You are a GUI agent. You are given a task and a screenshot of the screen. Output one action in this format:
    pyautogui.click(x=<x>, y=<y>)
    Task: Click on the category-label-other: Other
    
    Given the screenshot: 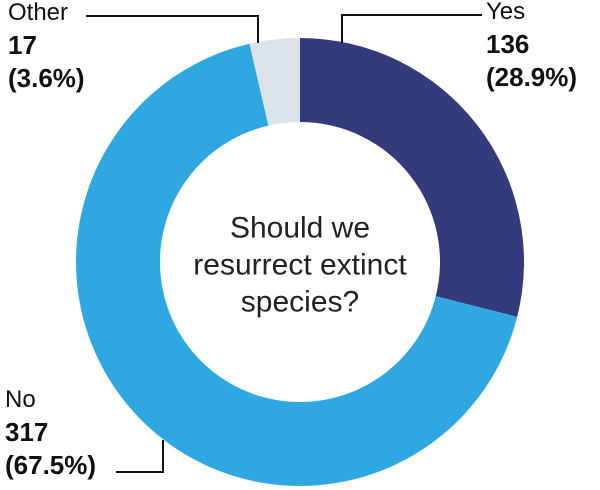 What is the action you would take?
    pyautogui.click(x=38, y=13)
    